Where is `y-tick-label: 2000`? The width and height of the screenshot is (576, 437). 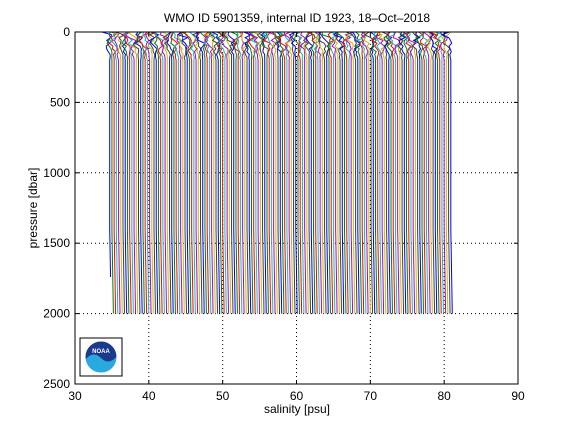
y-tick-label: 2000 is located at coordinates (56, 314).